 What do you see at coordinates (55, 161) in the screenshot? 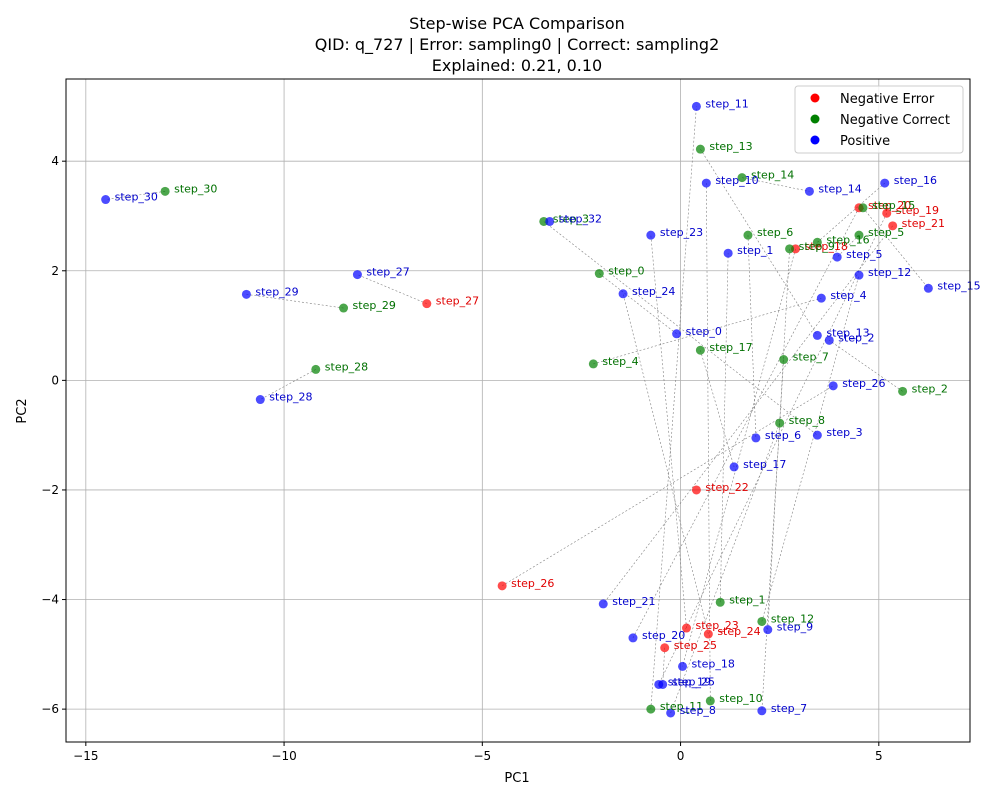
I see `y-tick-label: 4` at bounding box center [55, 161].